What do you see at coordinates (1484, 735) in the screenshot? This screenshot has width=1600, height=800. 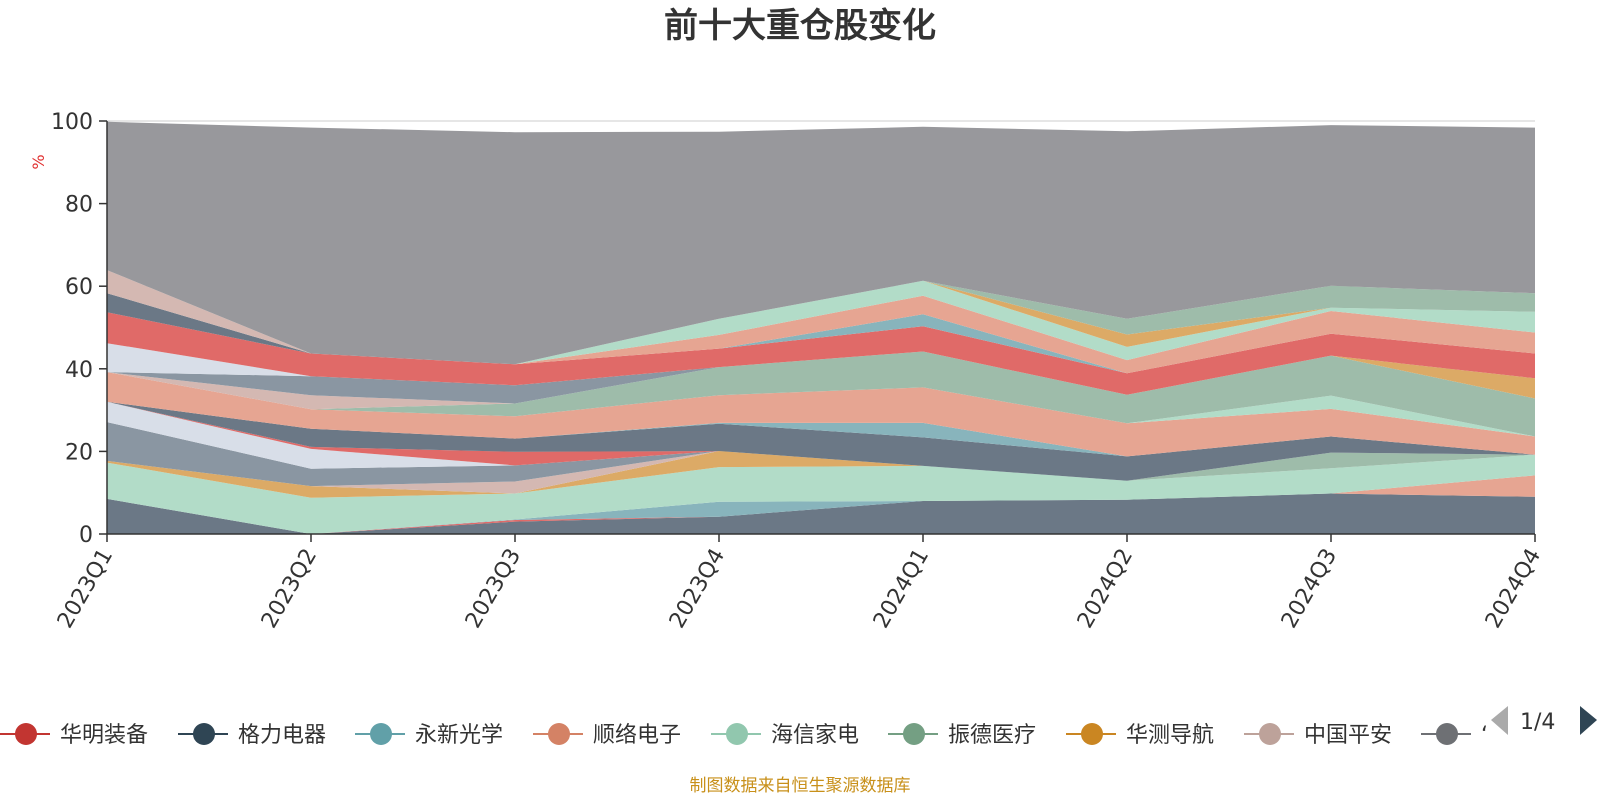 I see `legend-label: ‘` at bounding box center [1484, 735].